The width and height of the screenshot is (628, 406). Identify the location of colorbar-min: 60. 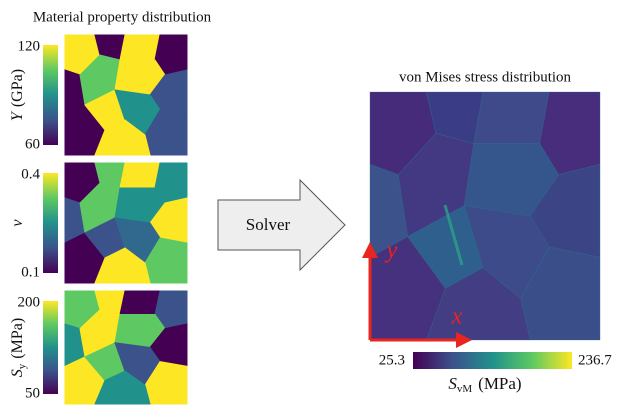
(32, 144).